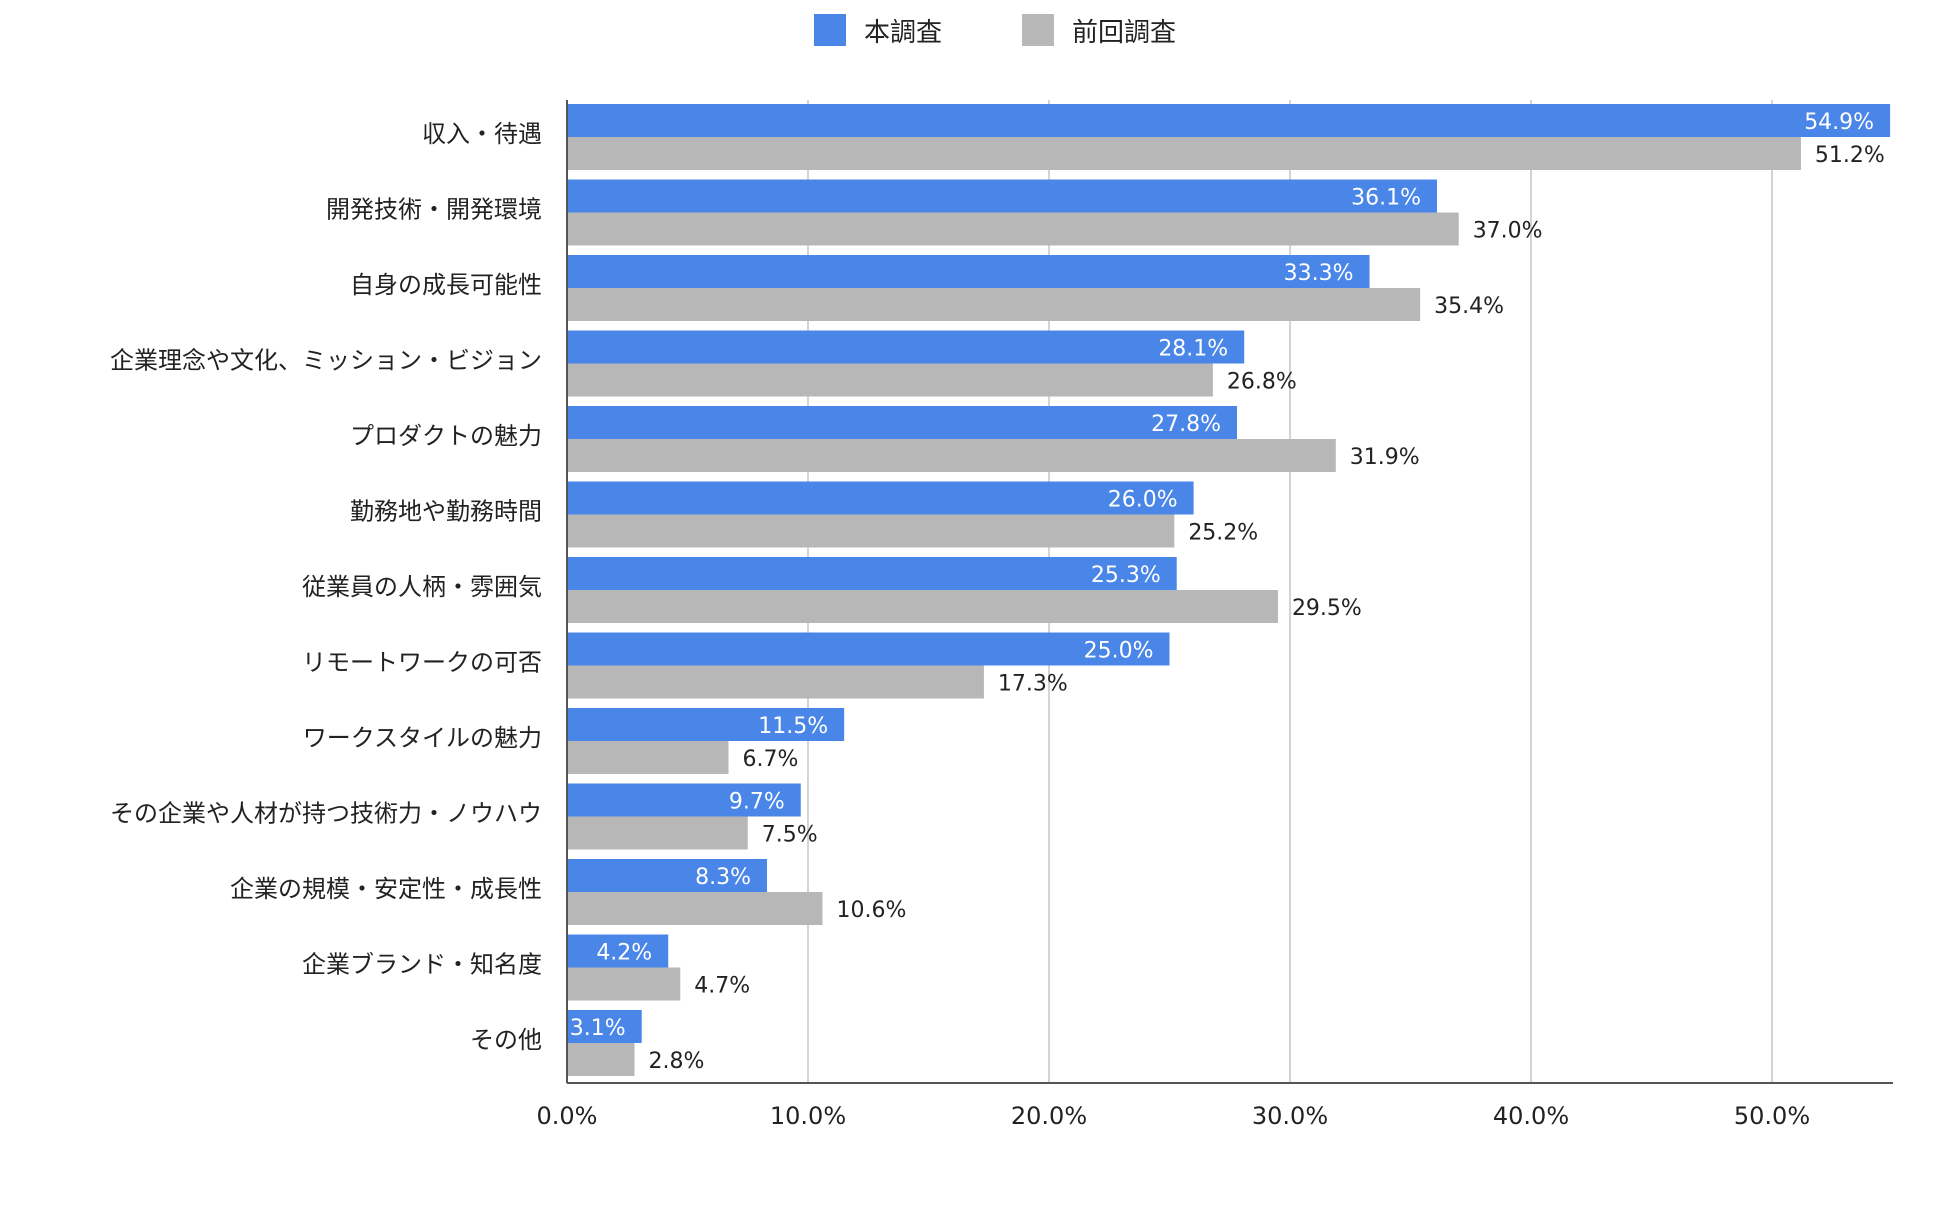 This screenshot has width=1950, height=1209. Describe the element at coordinates (1193, 349) in the screenshot. I see `data-label-current-3: 28.1%` at that location.